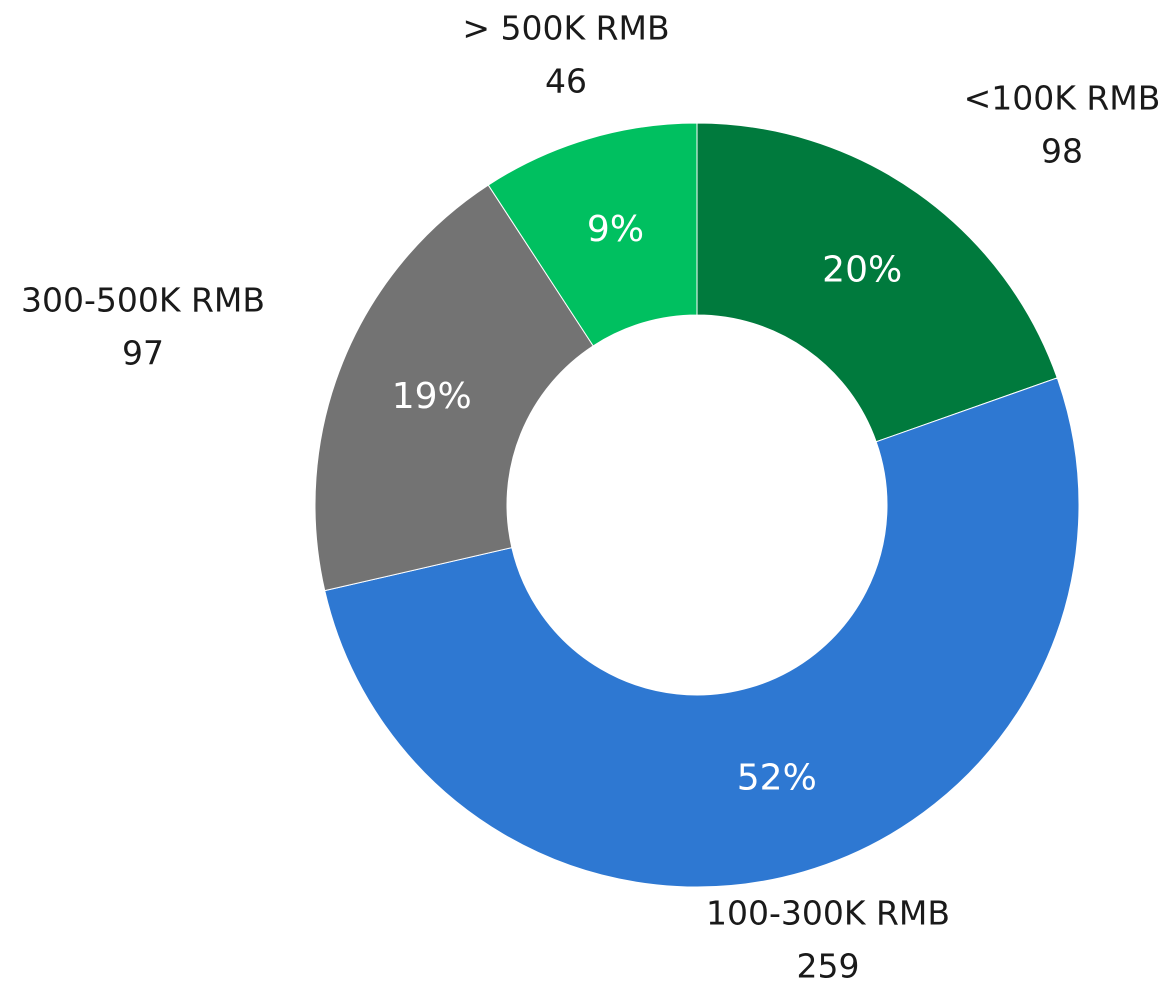  I want to click on value-label: 259, so click(828, 966).